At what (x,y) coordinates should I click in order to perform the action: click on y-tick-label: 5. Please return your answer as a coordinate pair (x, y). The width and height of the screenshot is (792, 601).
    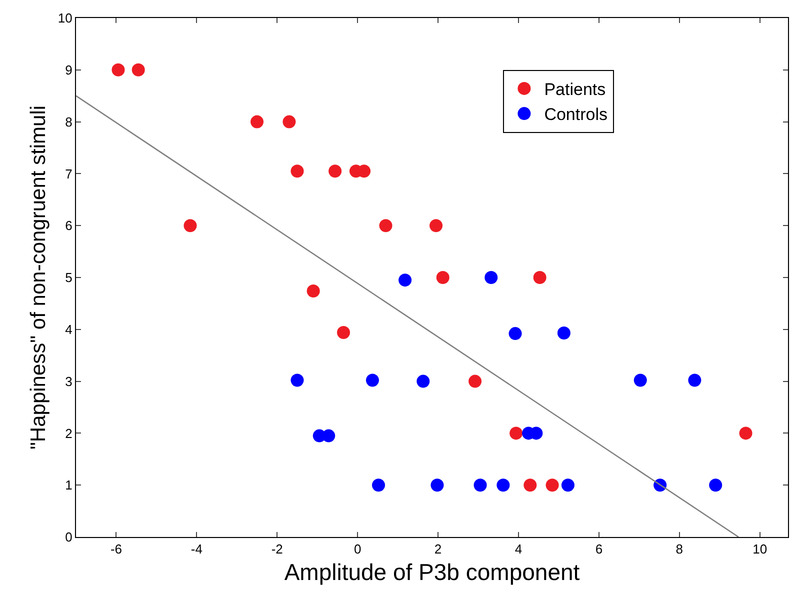
    Looking at the image, I should click on (68, 278).